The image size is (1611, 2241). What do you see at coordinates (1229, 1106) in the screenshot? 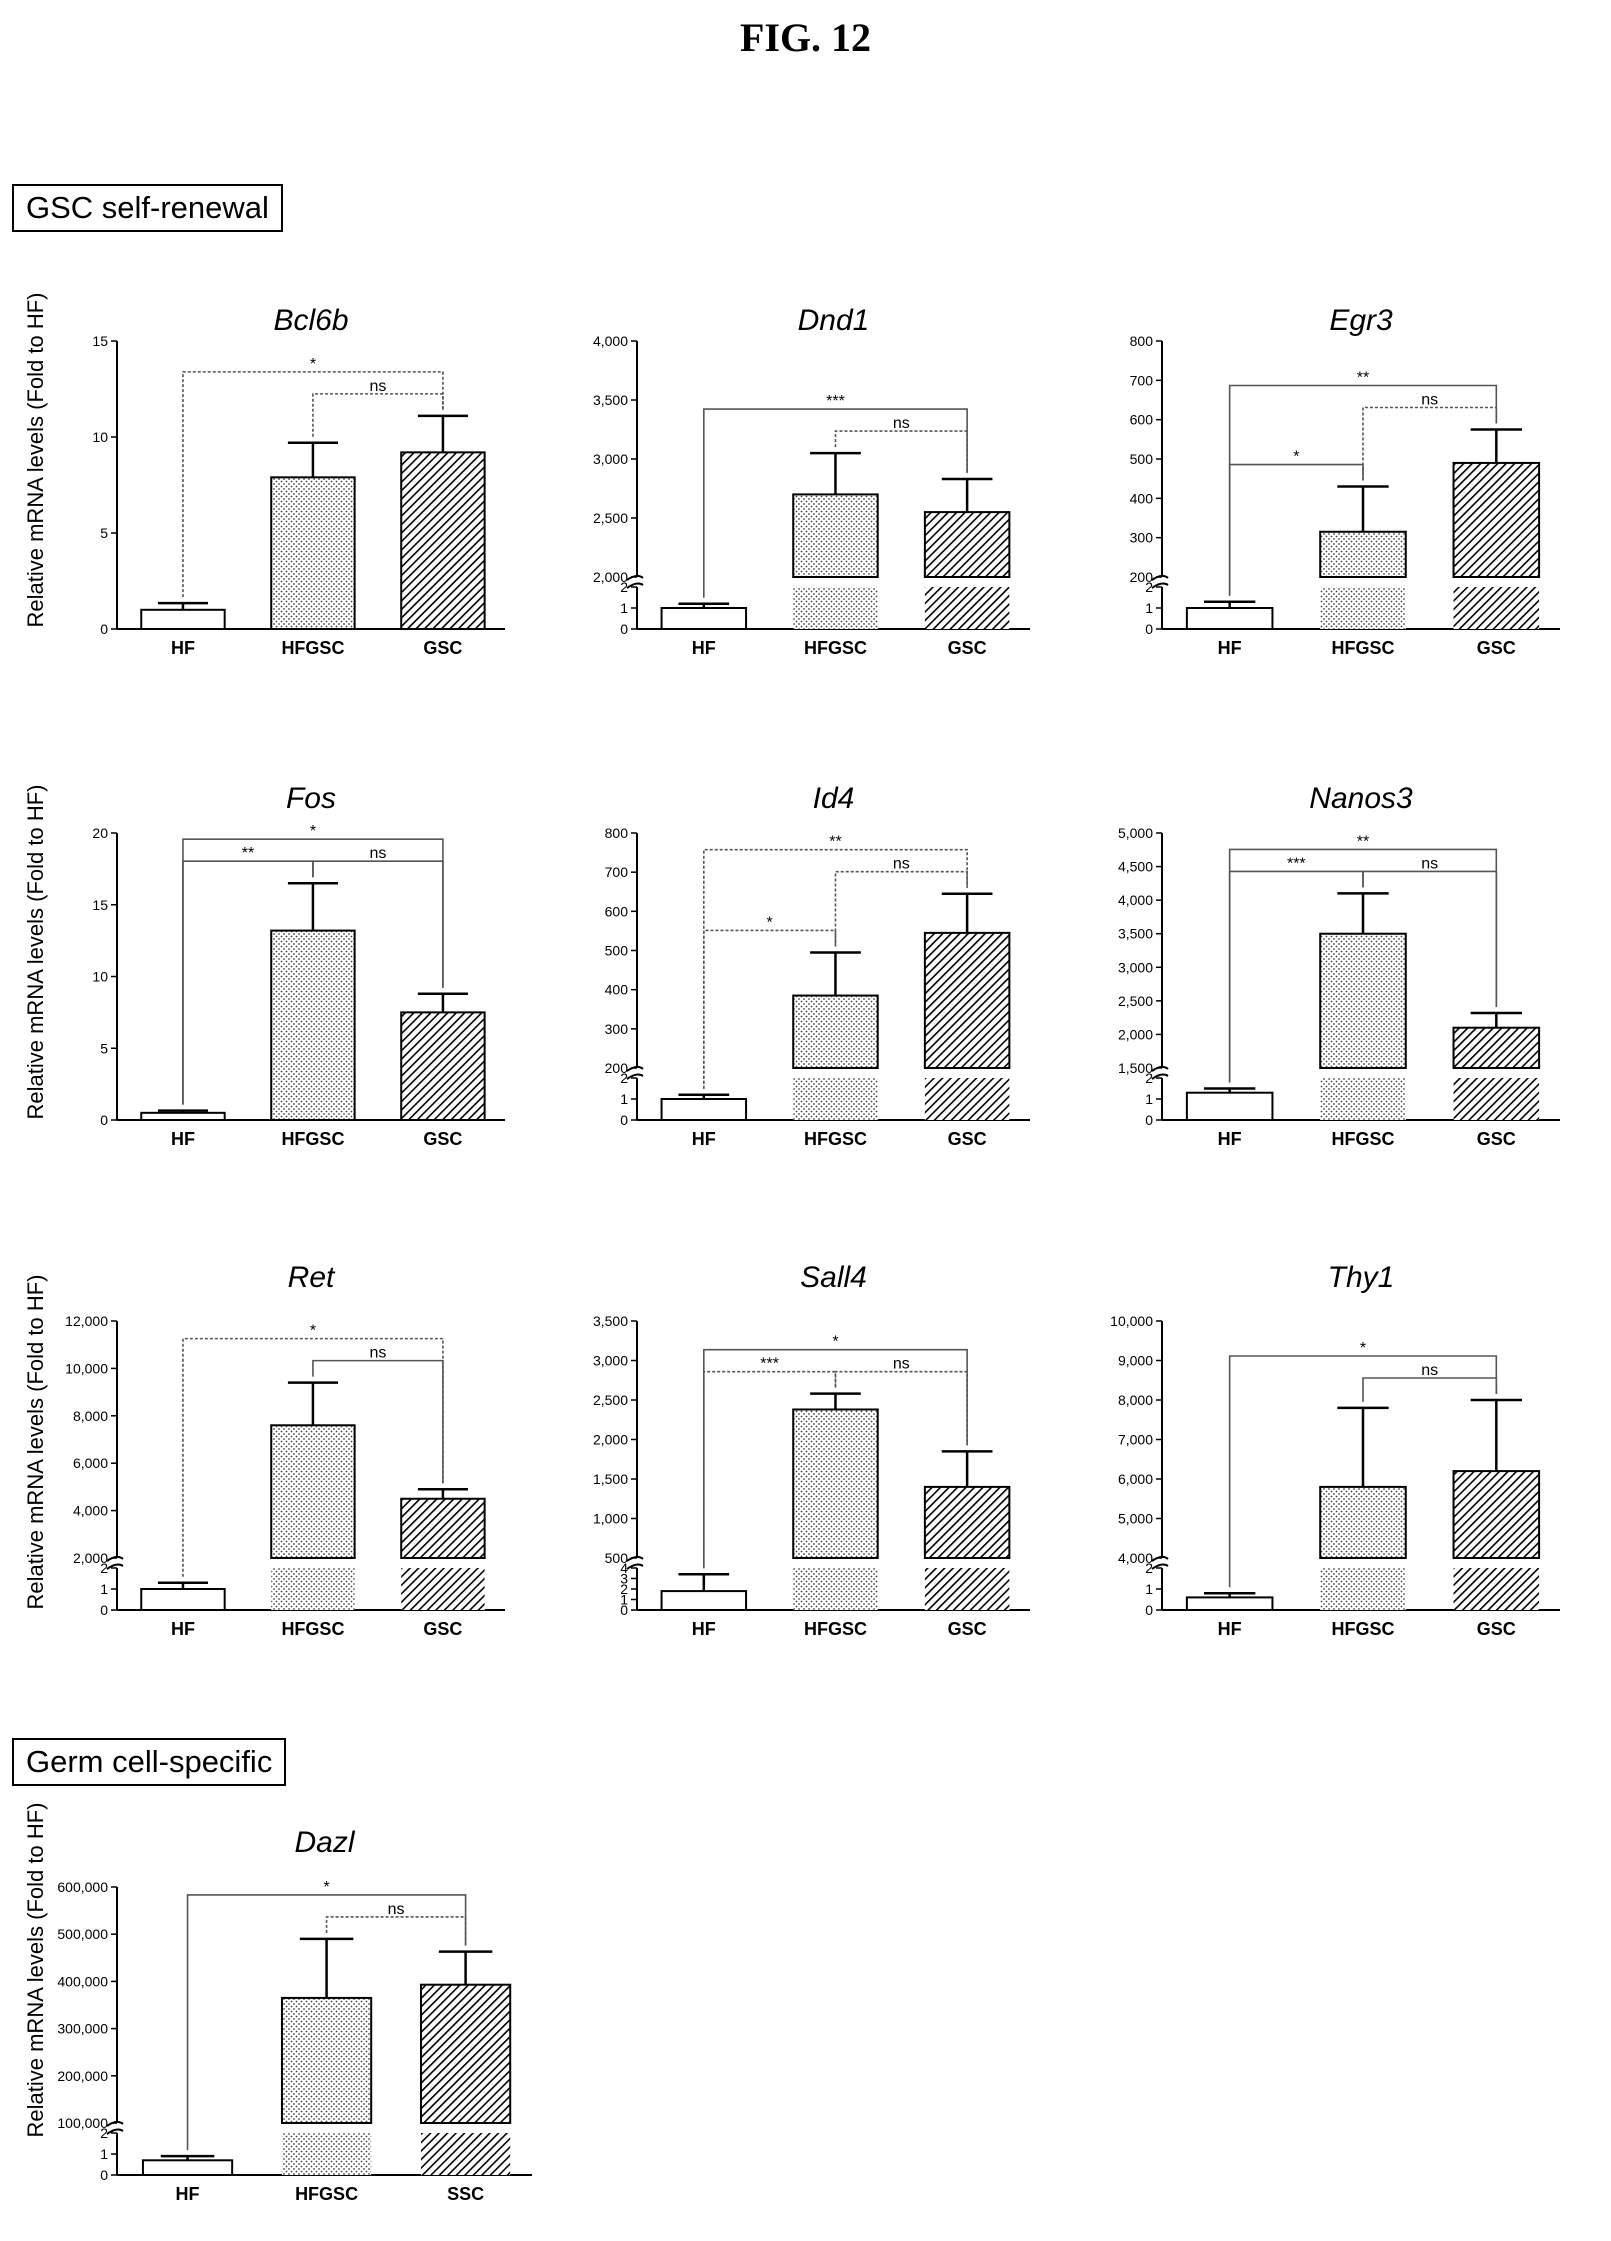
I see `bar-nanos3-hf` at bounding box center [1229, 1106].